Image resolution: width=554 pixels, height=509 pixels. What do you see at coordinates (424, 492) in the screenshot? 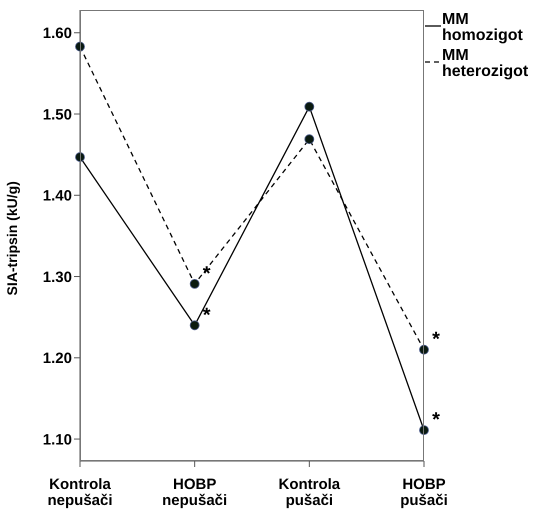
I see `x-tick-label: HOBP pušači` at bounding box center [424, 492].